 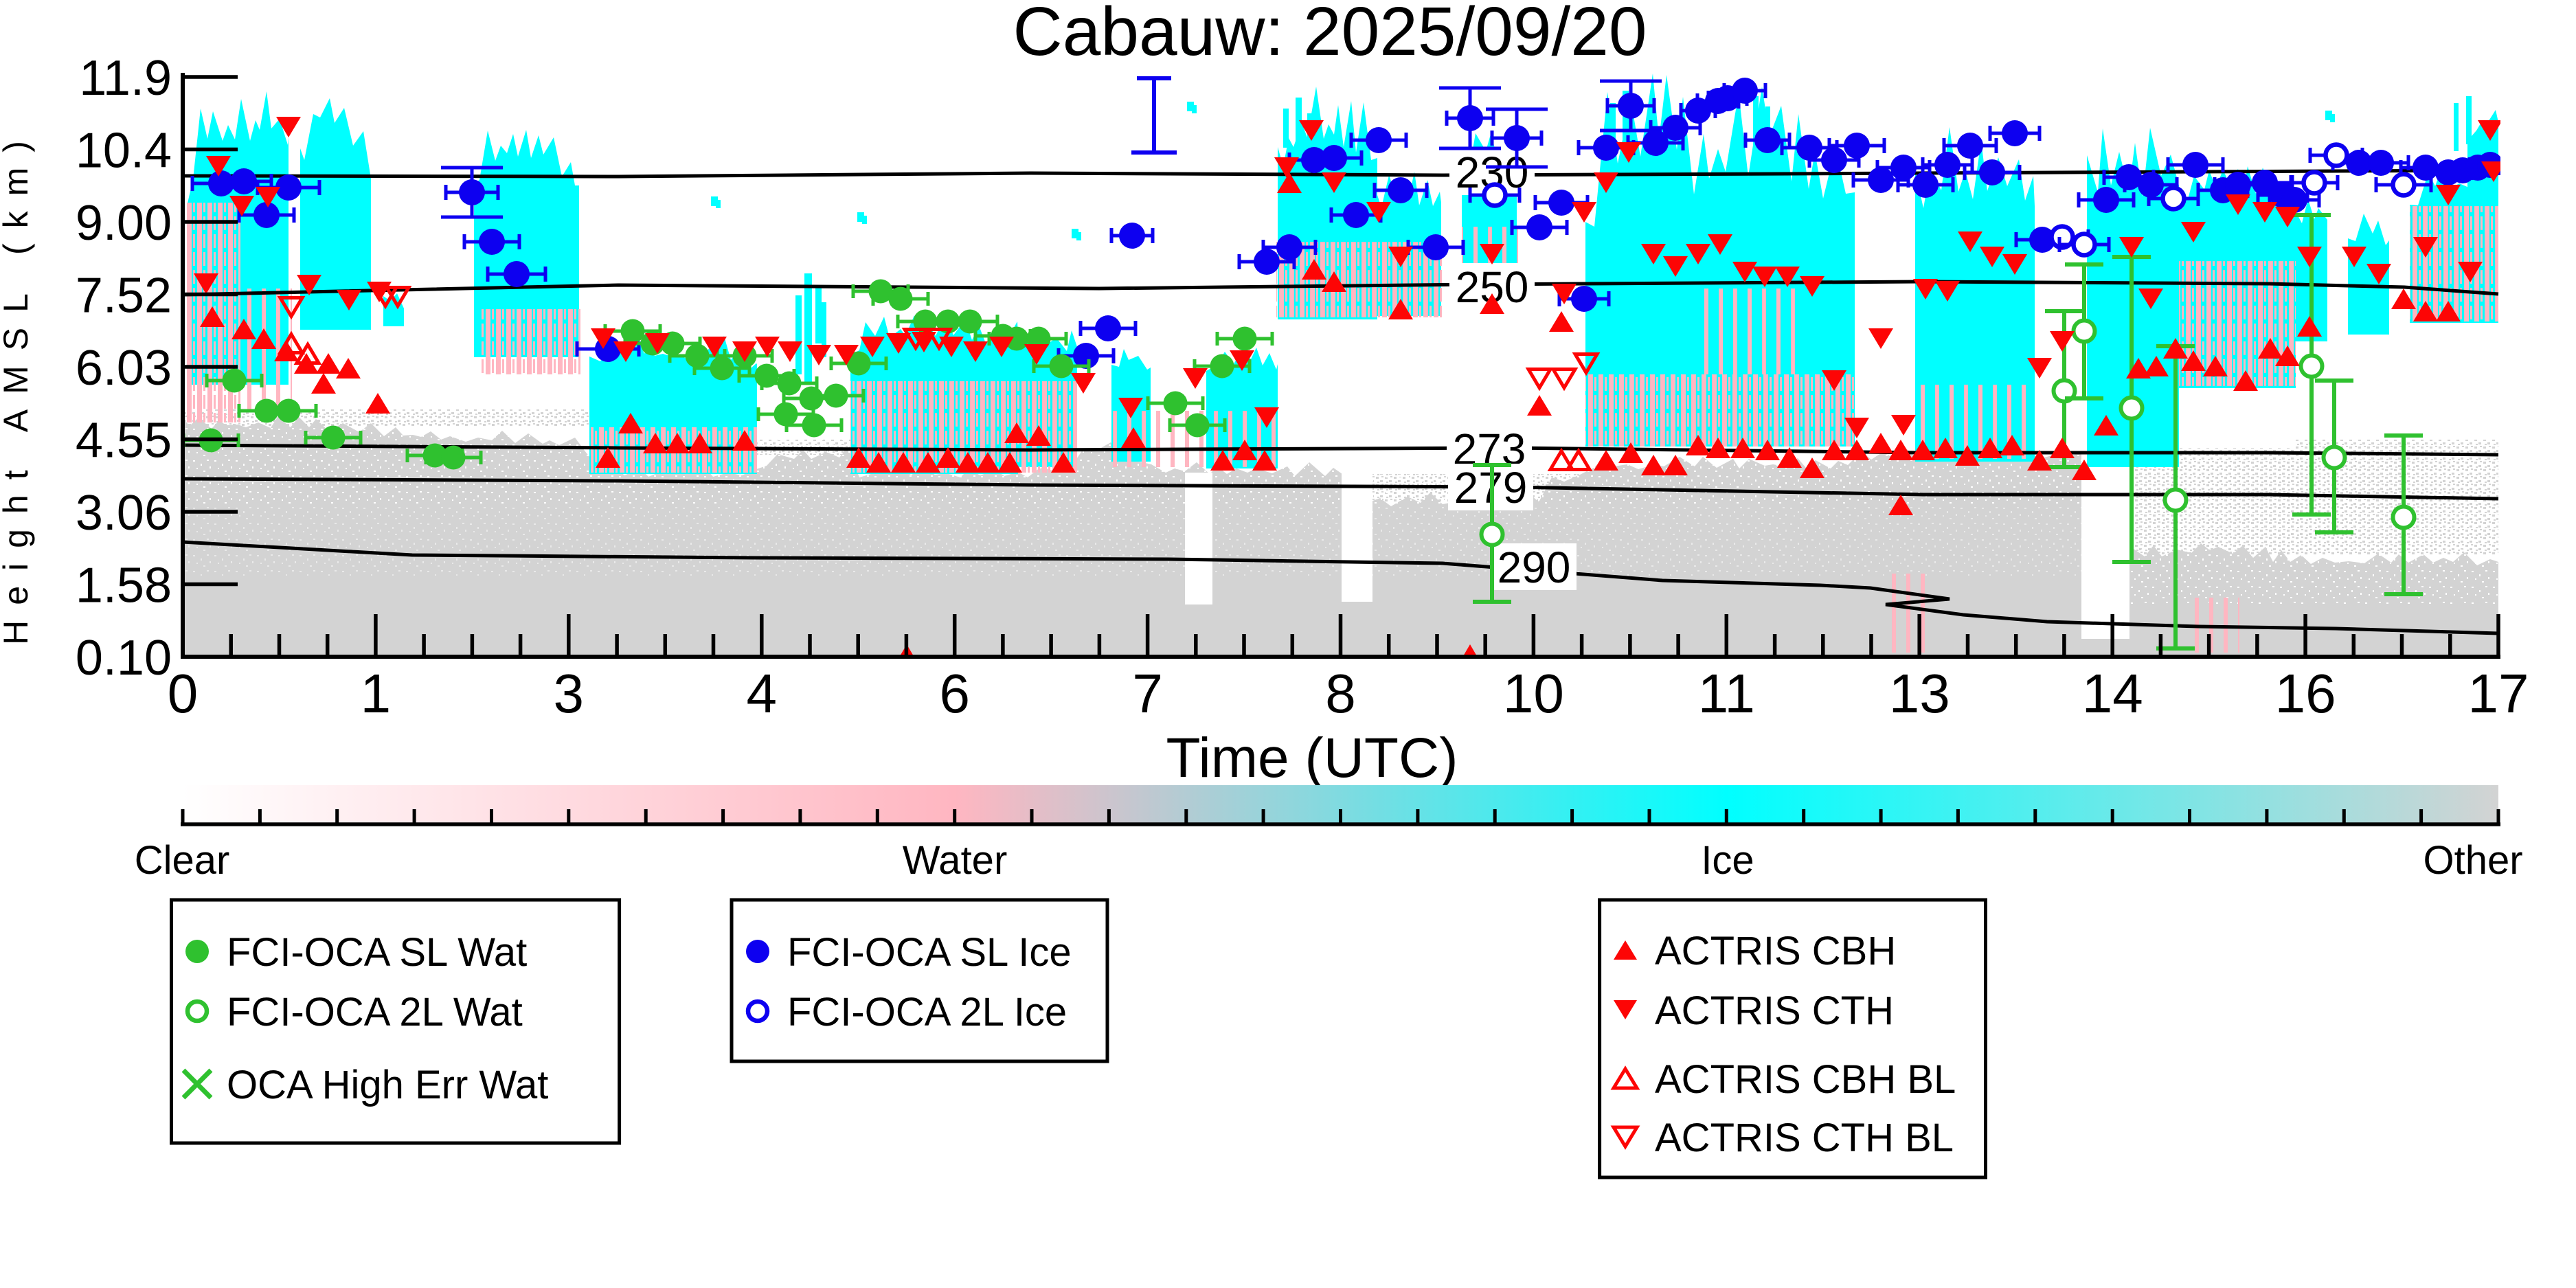 What do you see at coordinates (1312, 758) in the screenshot?
I see `svg-text: Time (UTC)` at bounding box center [1312, 758].